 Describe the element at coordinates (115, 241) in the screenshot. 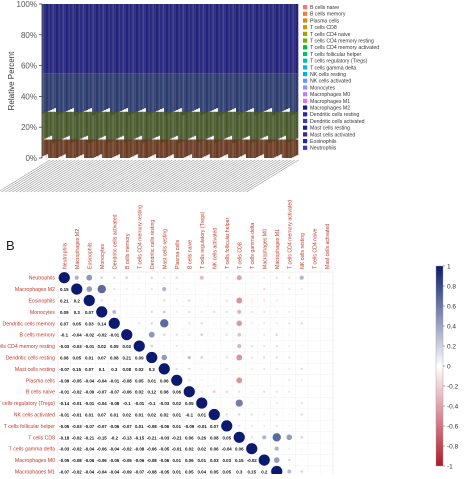

I see `column-label: Dendritic cells activated` at that location.